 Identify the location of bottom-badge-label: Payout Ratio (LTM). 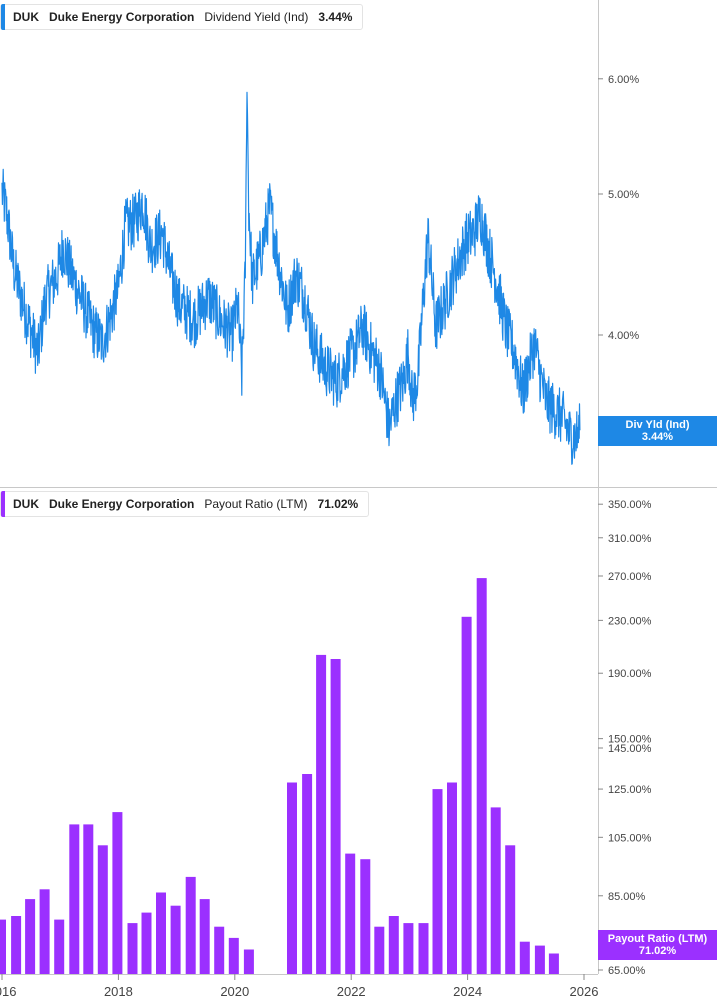
(657, 939).